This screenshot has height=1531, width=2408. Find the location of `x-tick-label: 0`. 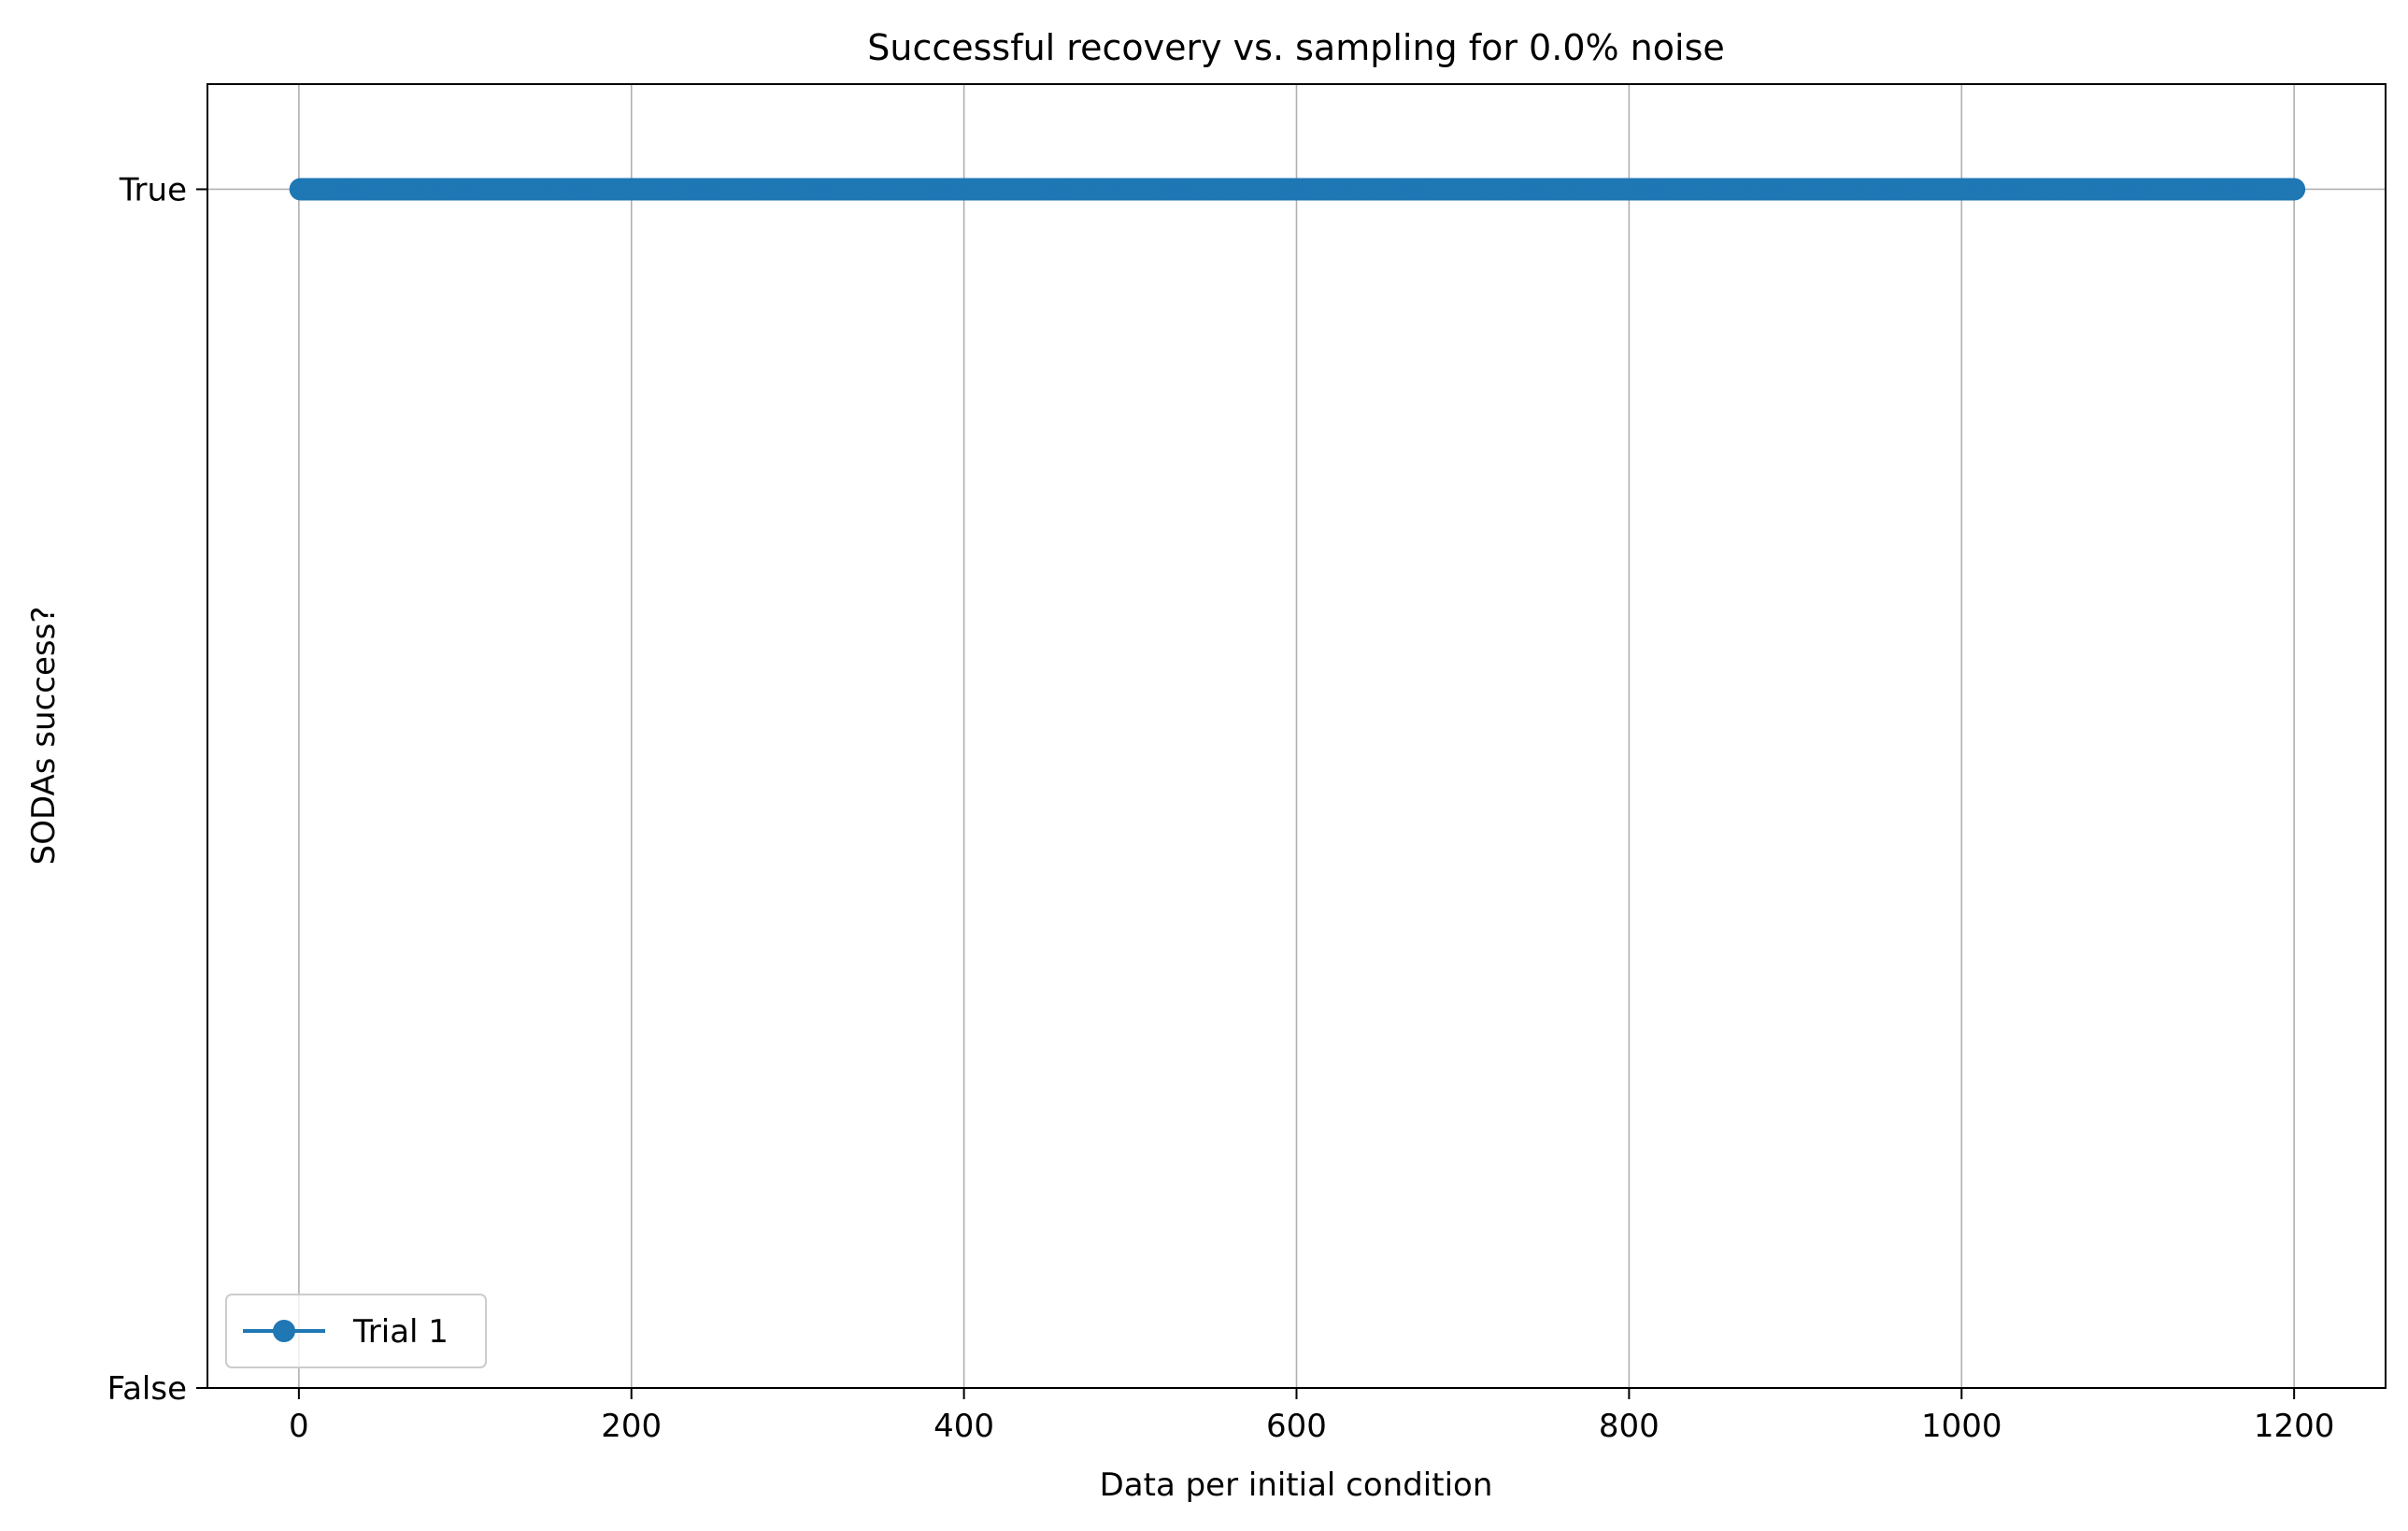

x-tick-label: 0 is located at coordinates (299, 1426).